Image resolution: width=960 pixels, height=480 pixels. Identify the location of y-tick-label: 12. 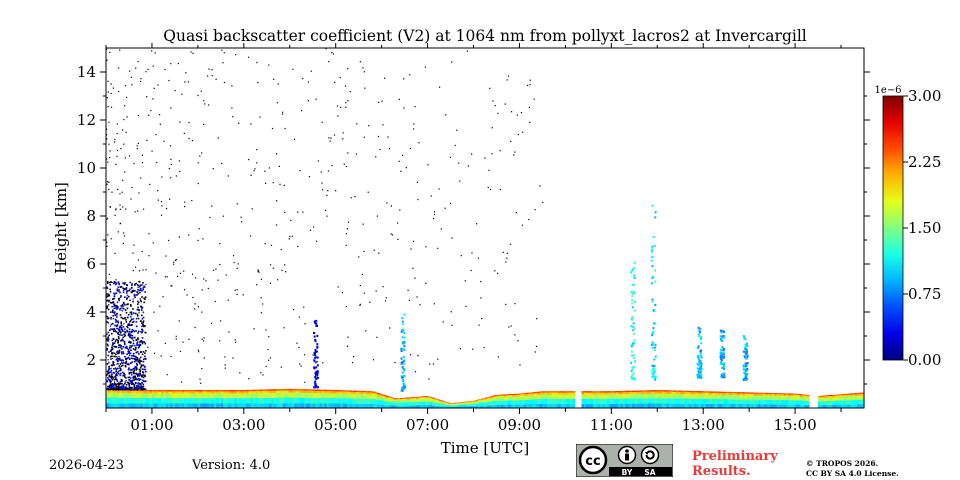
(86, 120).